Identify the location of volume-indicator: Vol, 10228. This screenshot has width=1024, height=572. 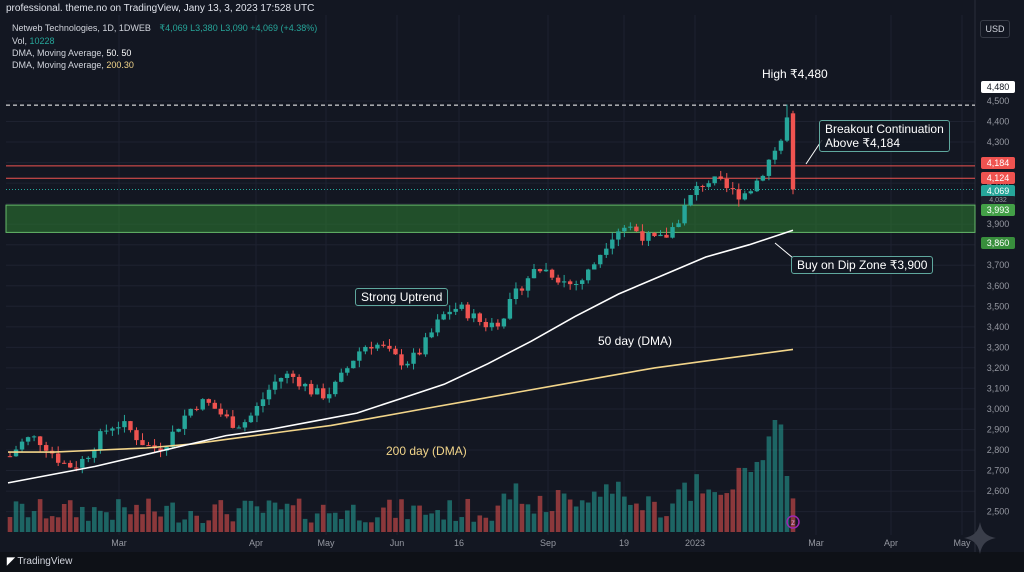
(33, 41).